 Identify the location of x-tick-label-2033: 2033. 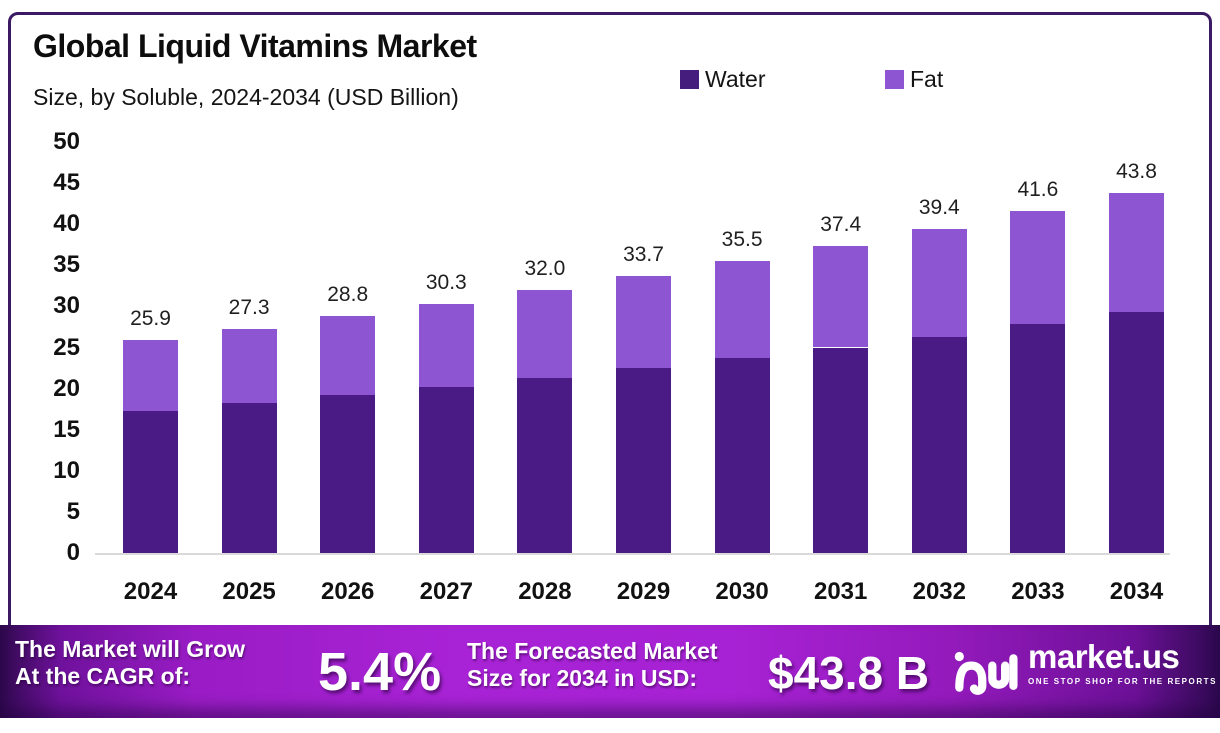
(1038, 591).